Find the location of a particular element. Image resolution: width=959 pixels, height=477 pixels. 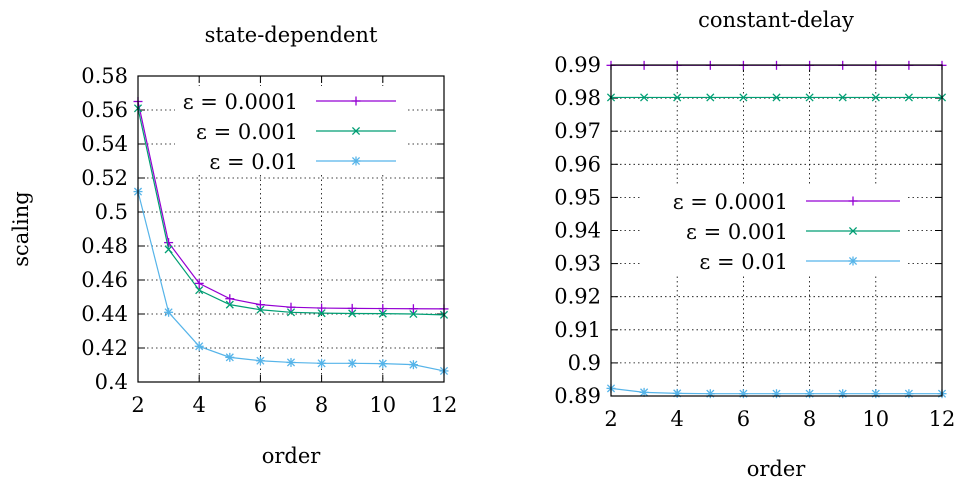

y-tick-label: 0.52 is located at coordinates (104, 178).